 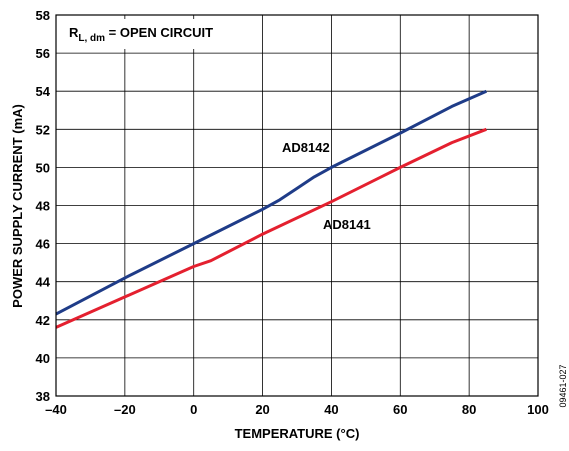 I want to click on y-tick-label: 38, so click(x=43, y=396).